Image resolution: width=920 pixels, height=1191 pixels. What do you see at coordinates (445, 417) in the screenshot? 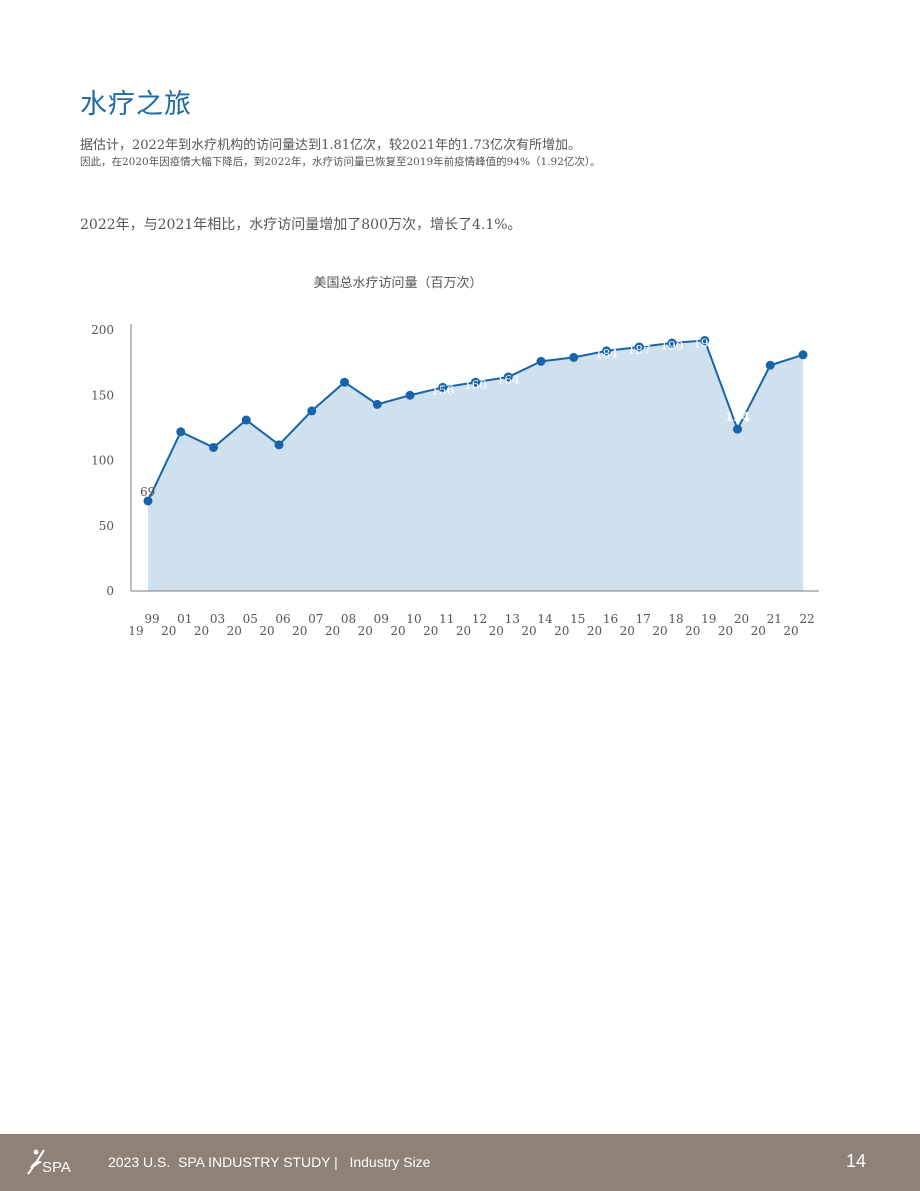
I see `data-labels-layer: 69 156 160 164 184 187 190 192 124` at bounding box center [445, 417].